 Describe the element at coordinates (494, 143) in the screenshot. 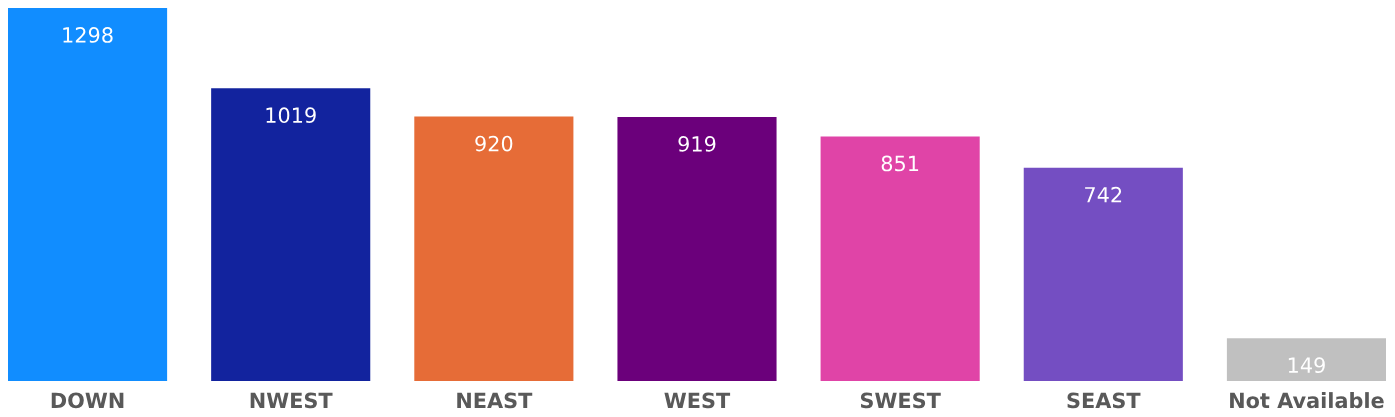

I see `data-label: 920` at that location.